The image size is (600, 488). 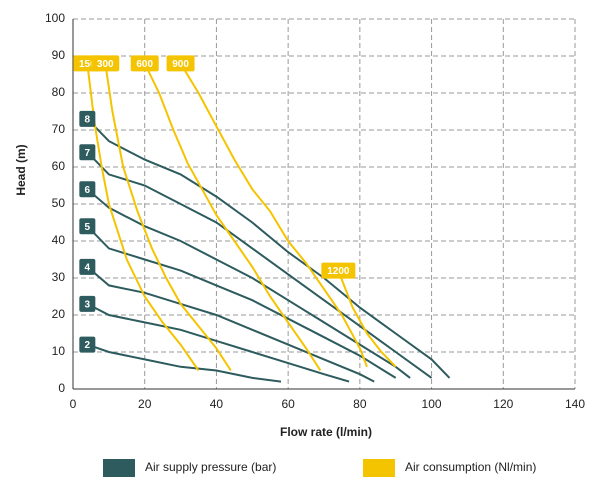 What do you see at coordinates (217, 404) in the screenshot?
I see `x-tick-label: 40` at bounding box center [217, 404].